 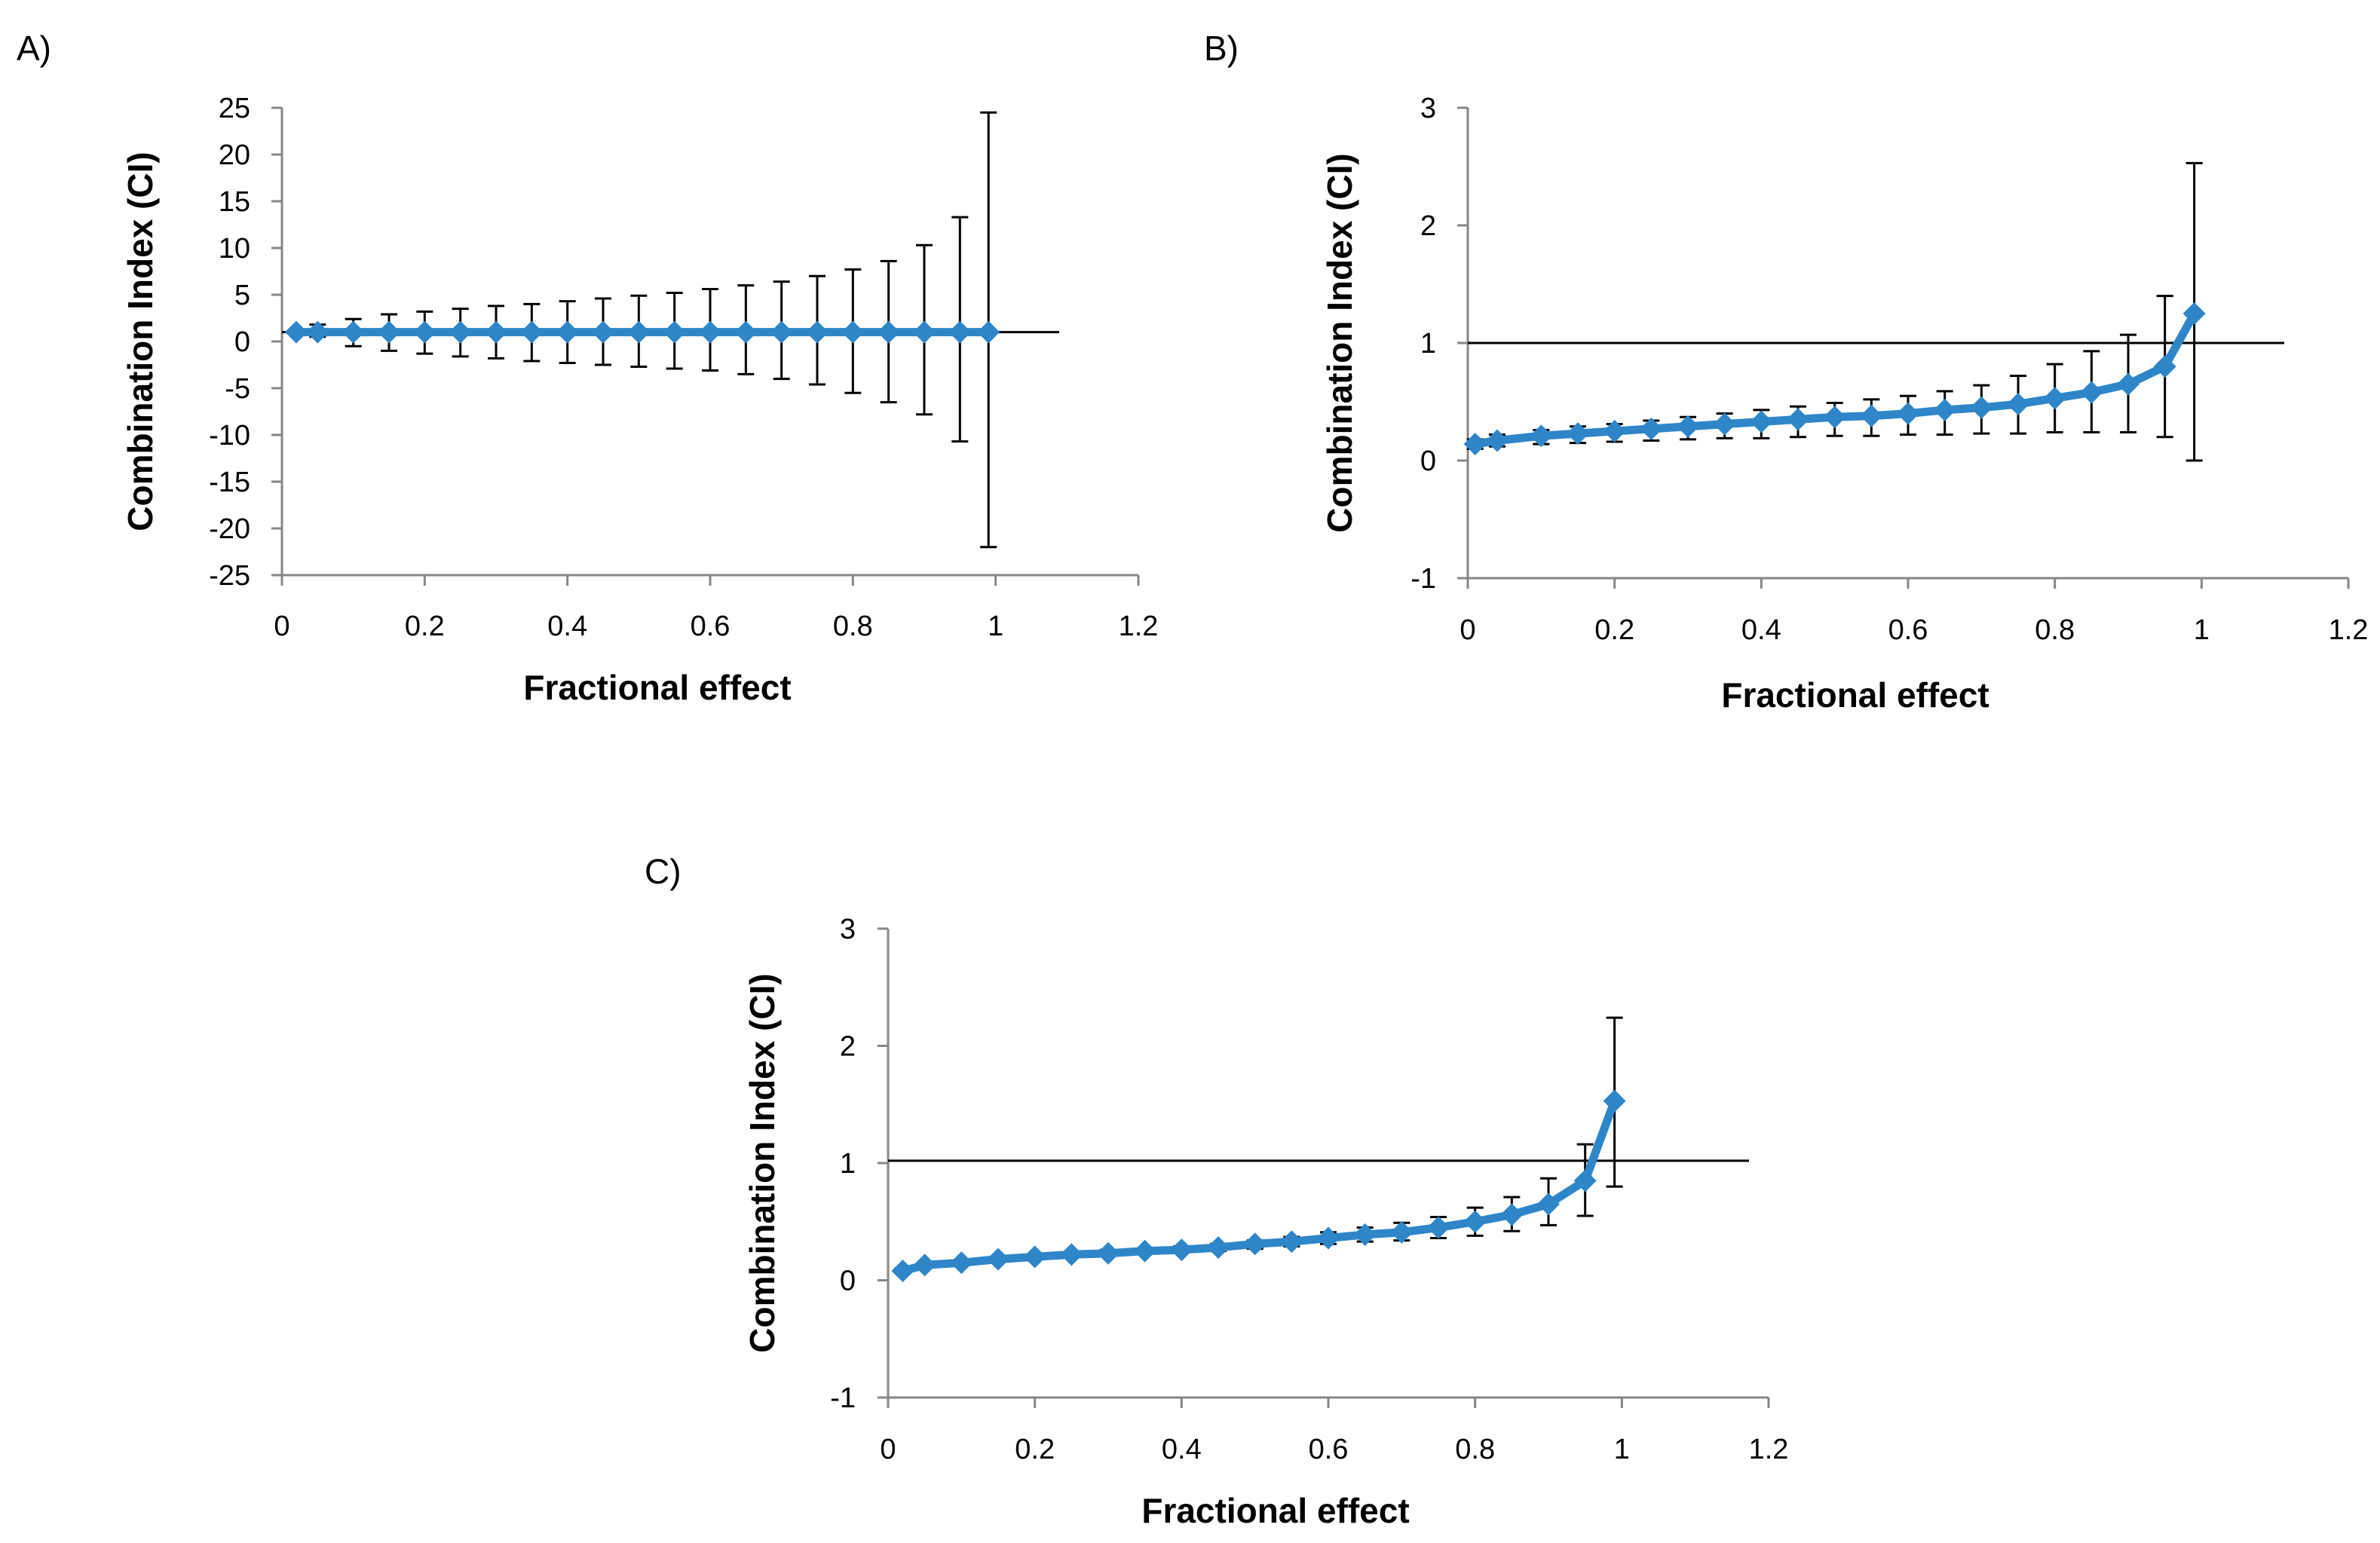 I want to click on y-tick-label: 15, so click(x=234, y=202).